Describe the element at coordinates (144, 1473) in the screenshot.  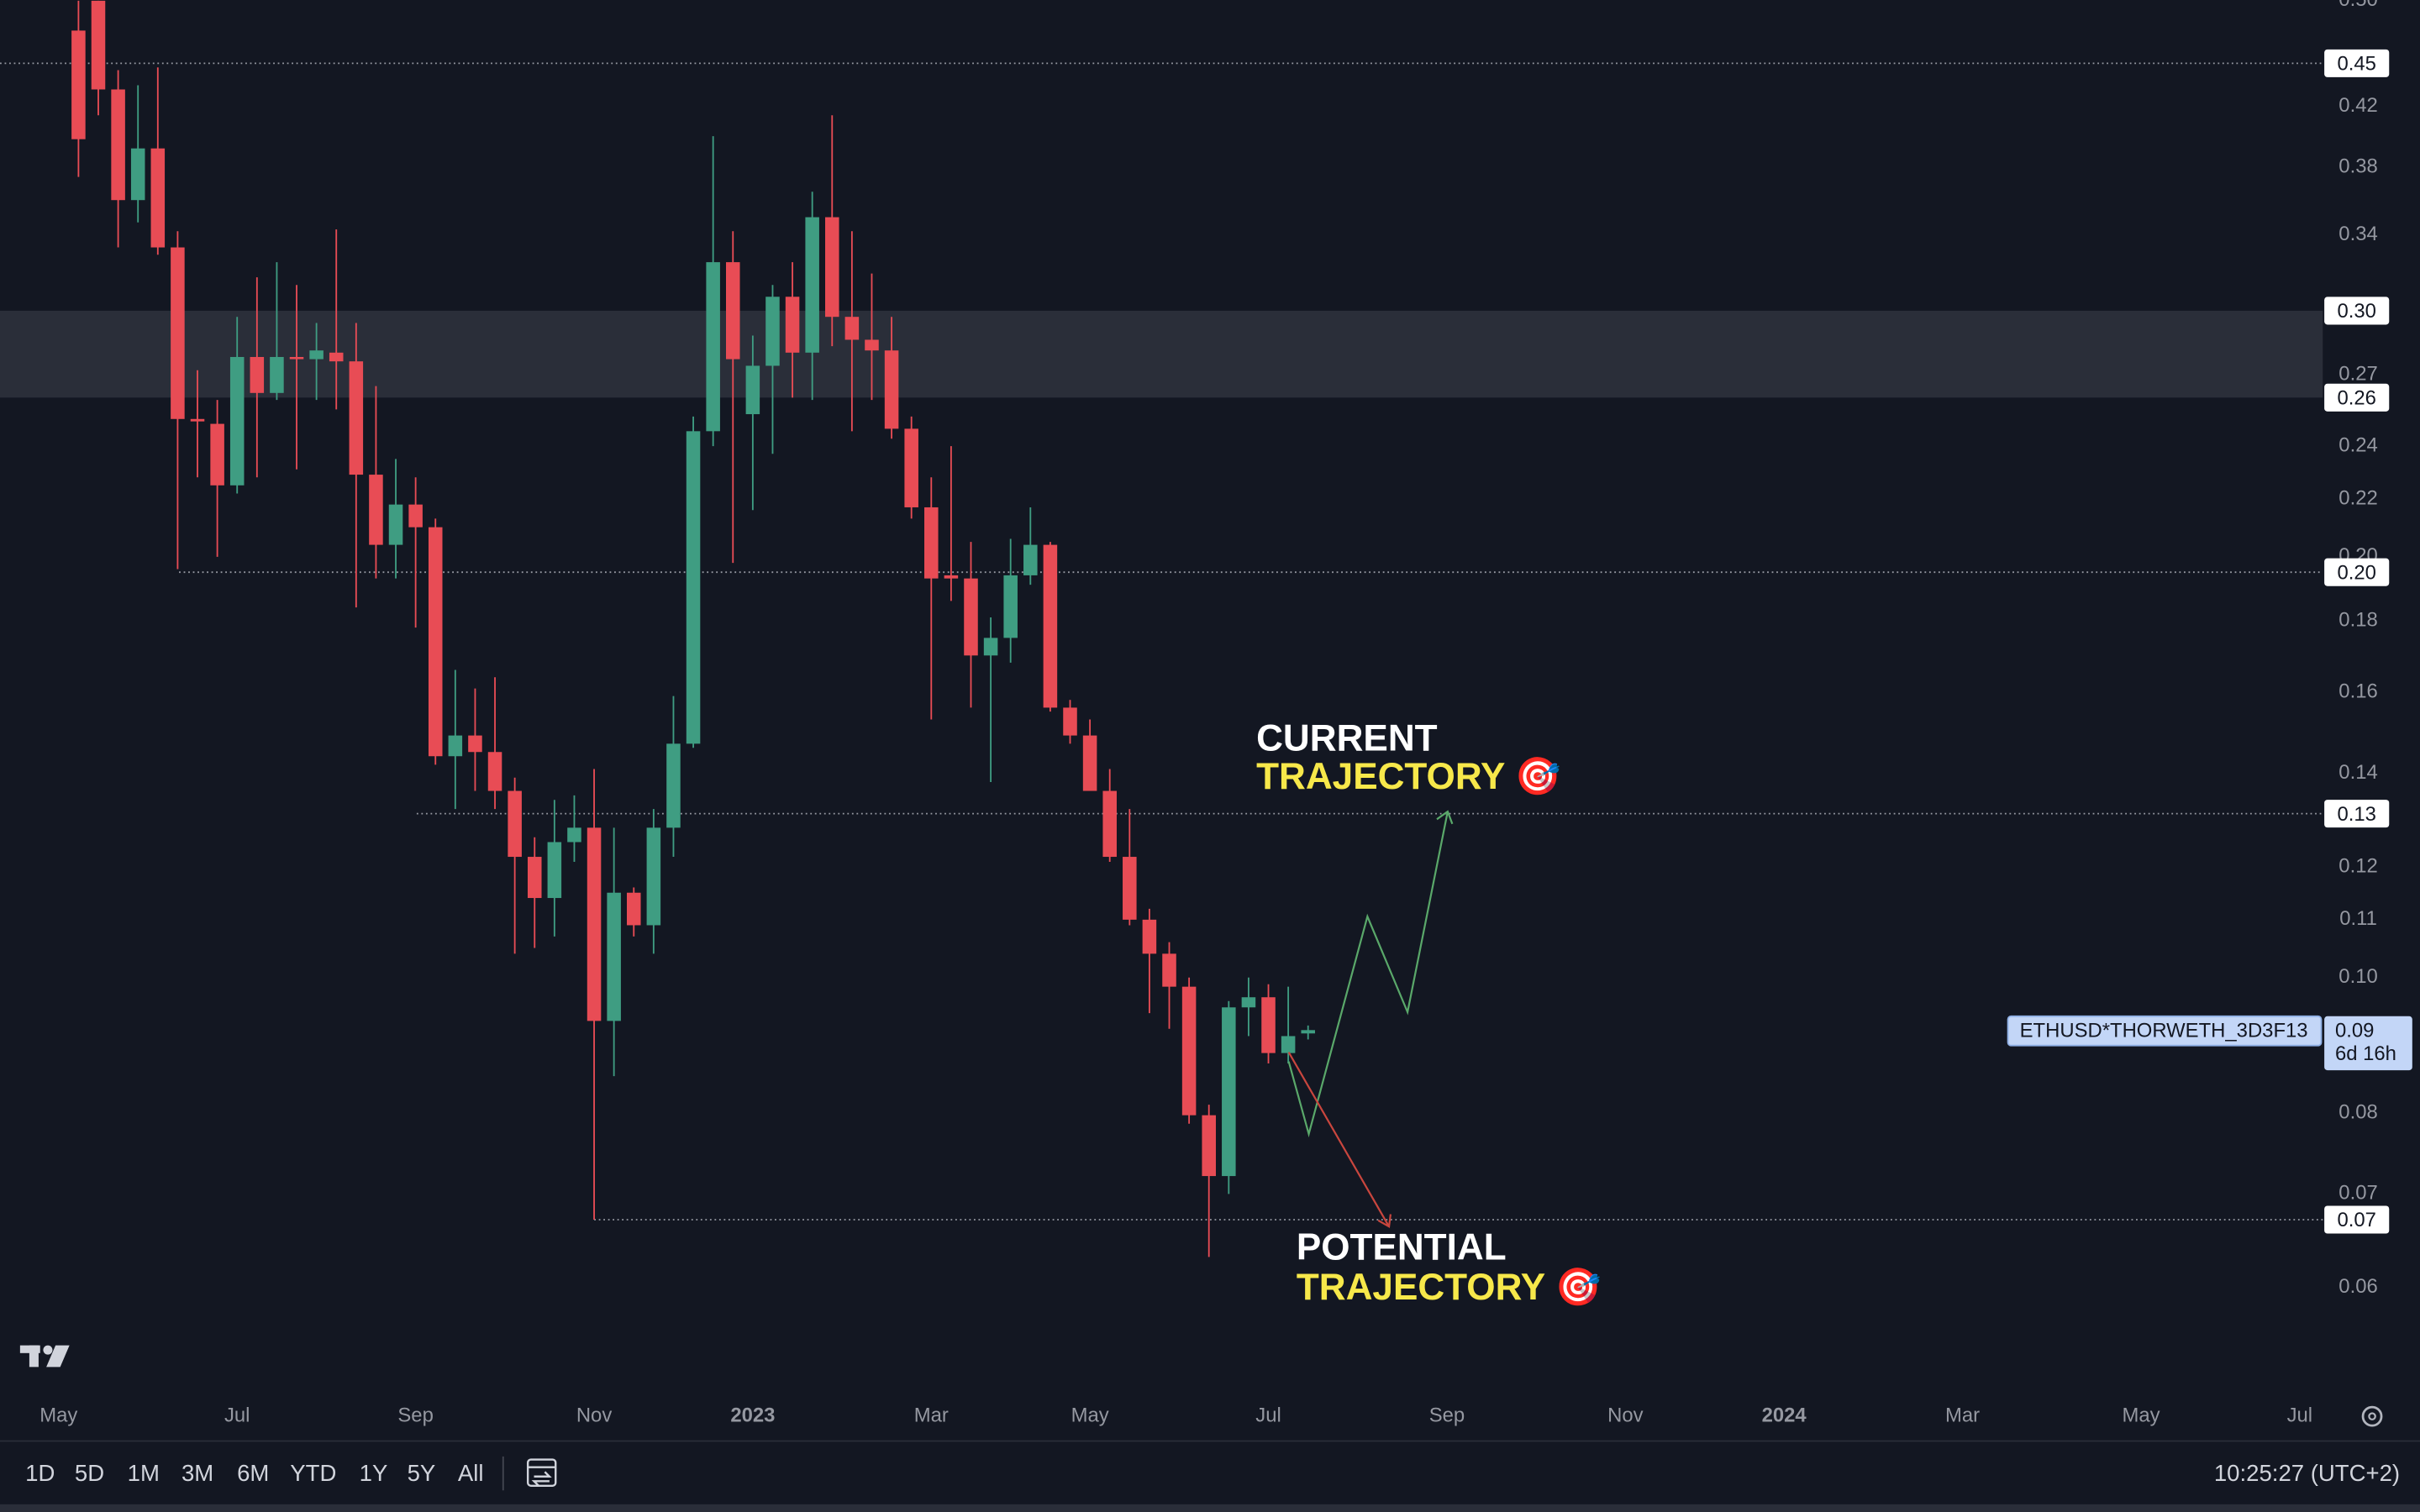
I see `timeframe-button: 1M` at that location.